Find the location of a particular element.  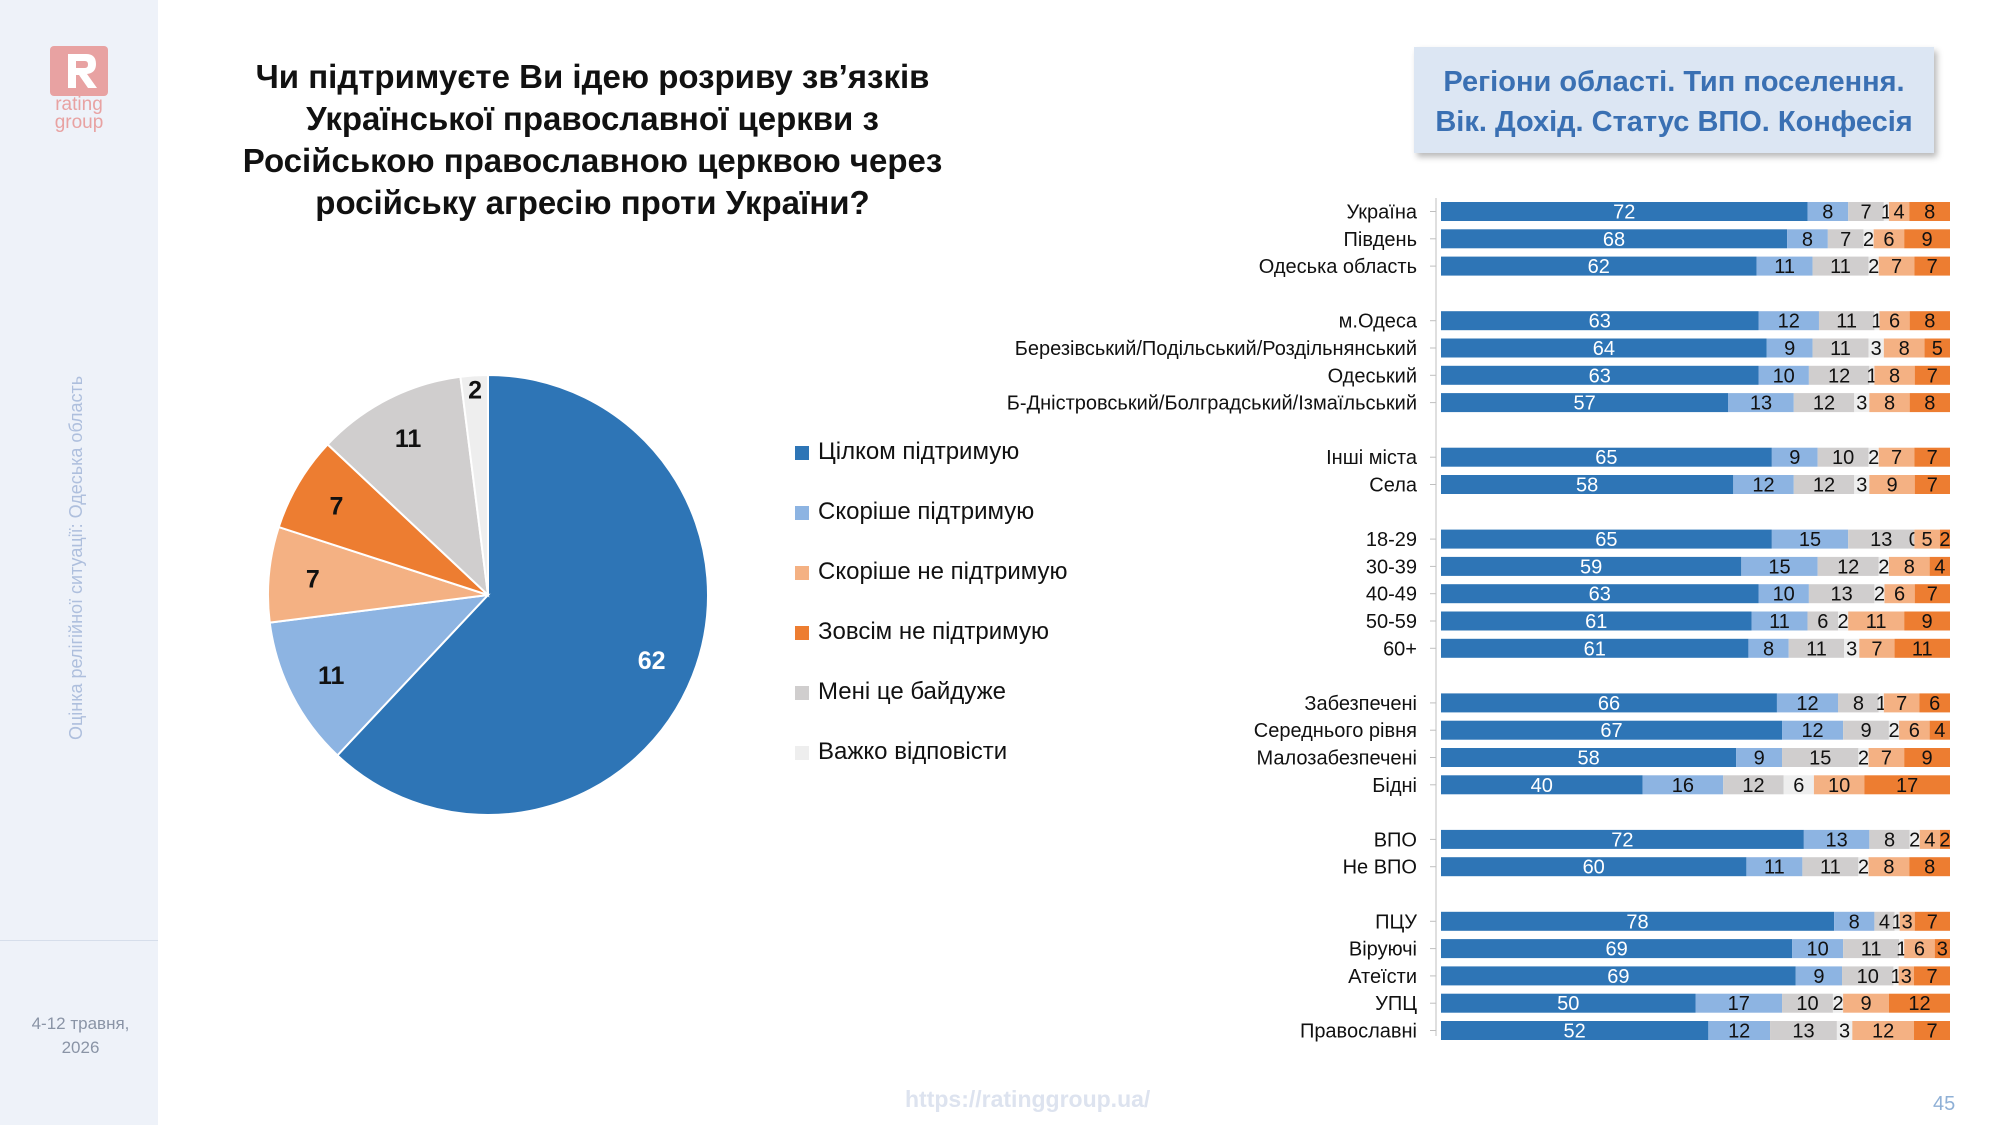

bar-value-label-rather-support: 9 is located at coordinates (1759, 759).